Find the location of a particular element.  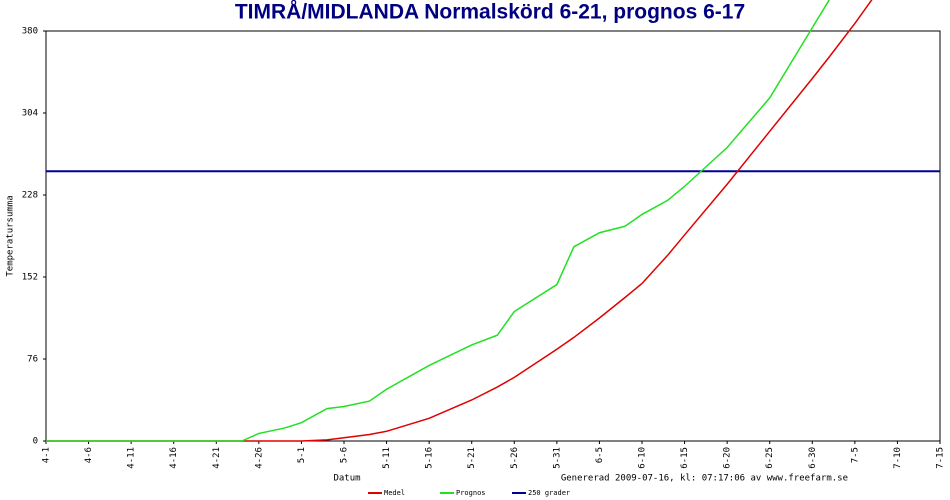

x-tick-label: 5-1 is located at coordinates (302, 455).